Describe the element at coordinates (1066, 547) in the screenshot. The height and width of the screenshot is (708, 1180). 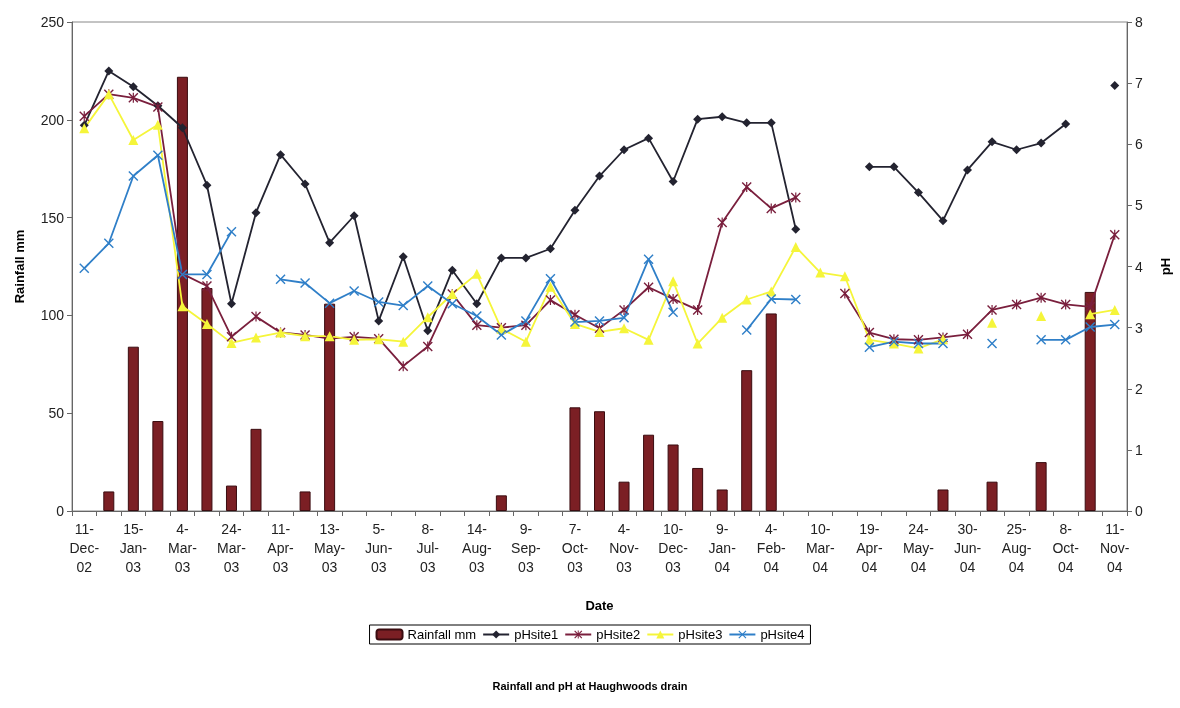
I see `x-tick-label: 8-Oct-04` at that location.